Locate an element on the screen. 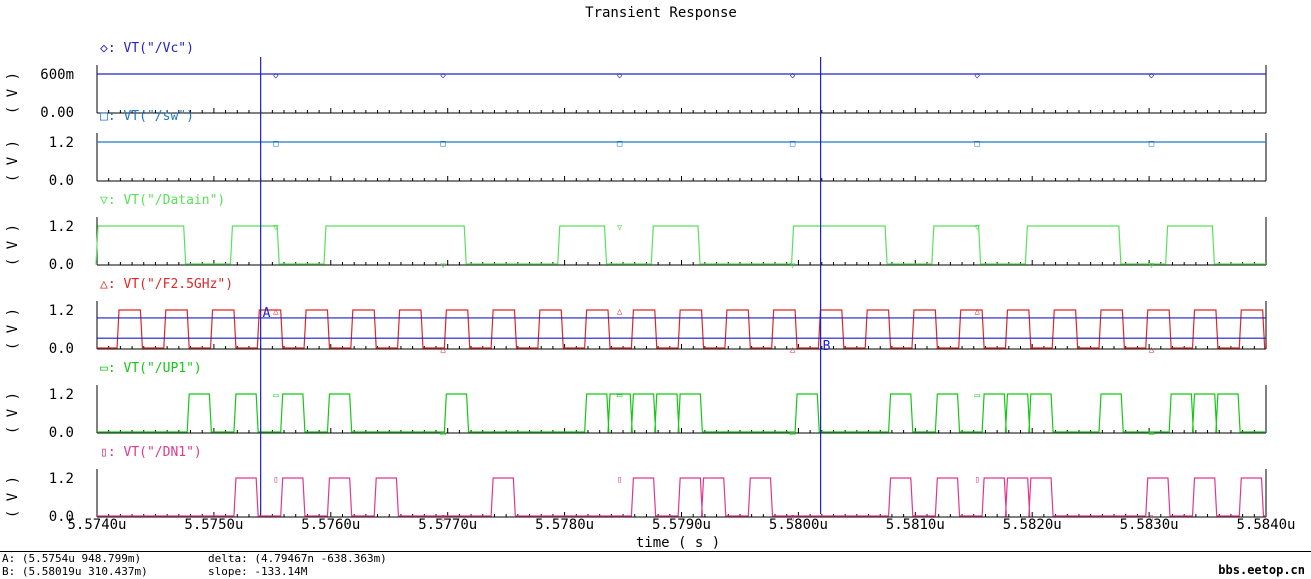 This screenshot has height=579, width=1311. marker-1-3: □ is located at coordinates (793, 144).